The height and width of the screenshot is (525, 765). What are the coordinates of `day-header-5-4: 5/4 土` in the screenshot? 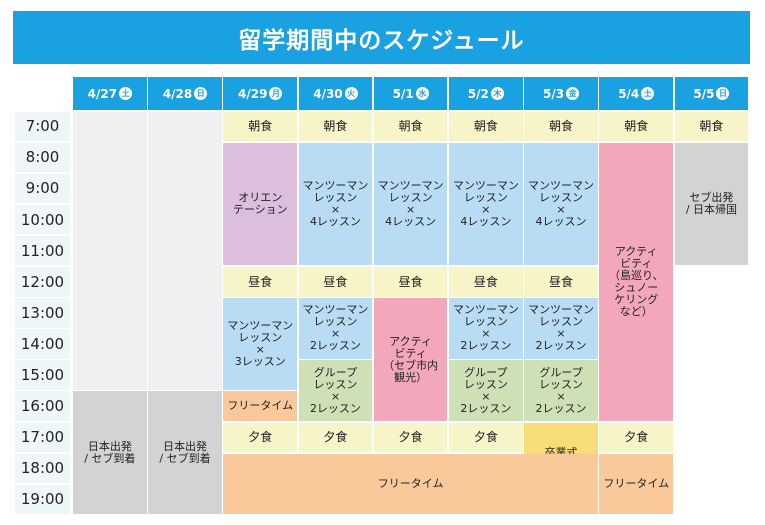 It's located at (636, 93).